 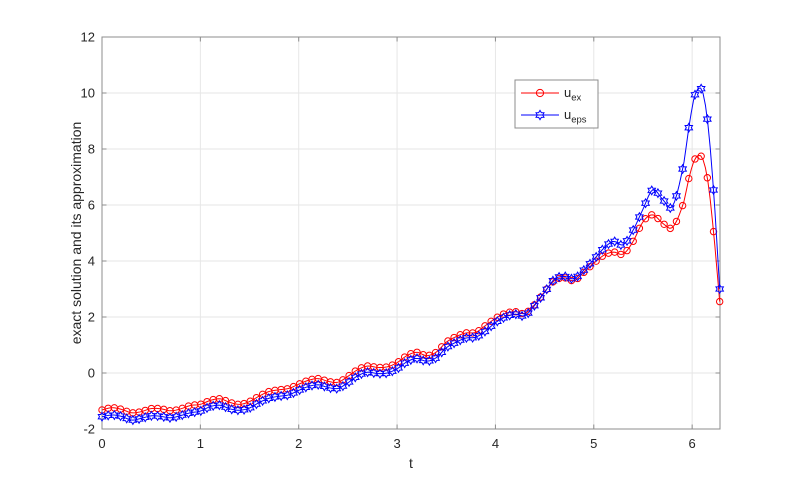 I want to click on x-tick-label: 6, so click(x=692, y=443).